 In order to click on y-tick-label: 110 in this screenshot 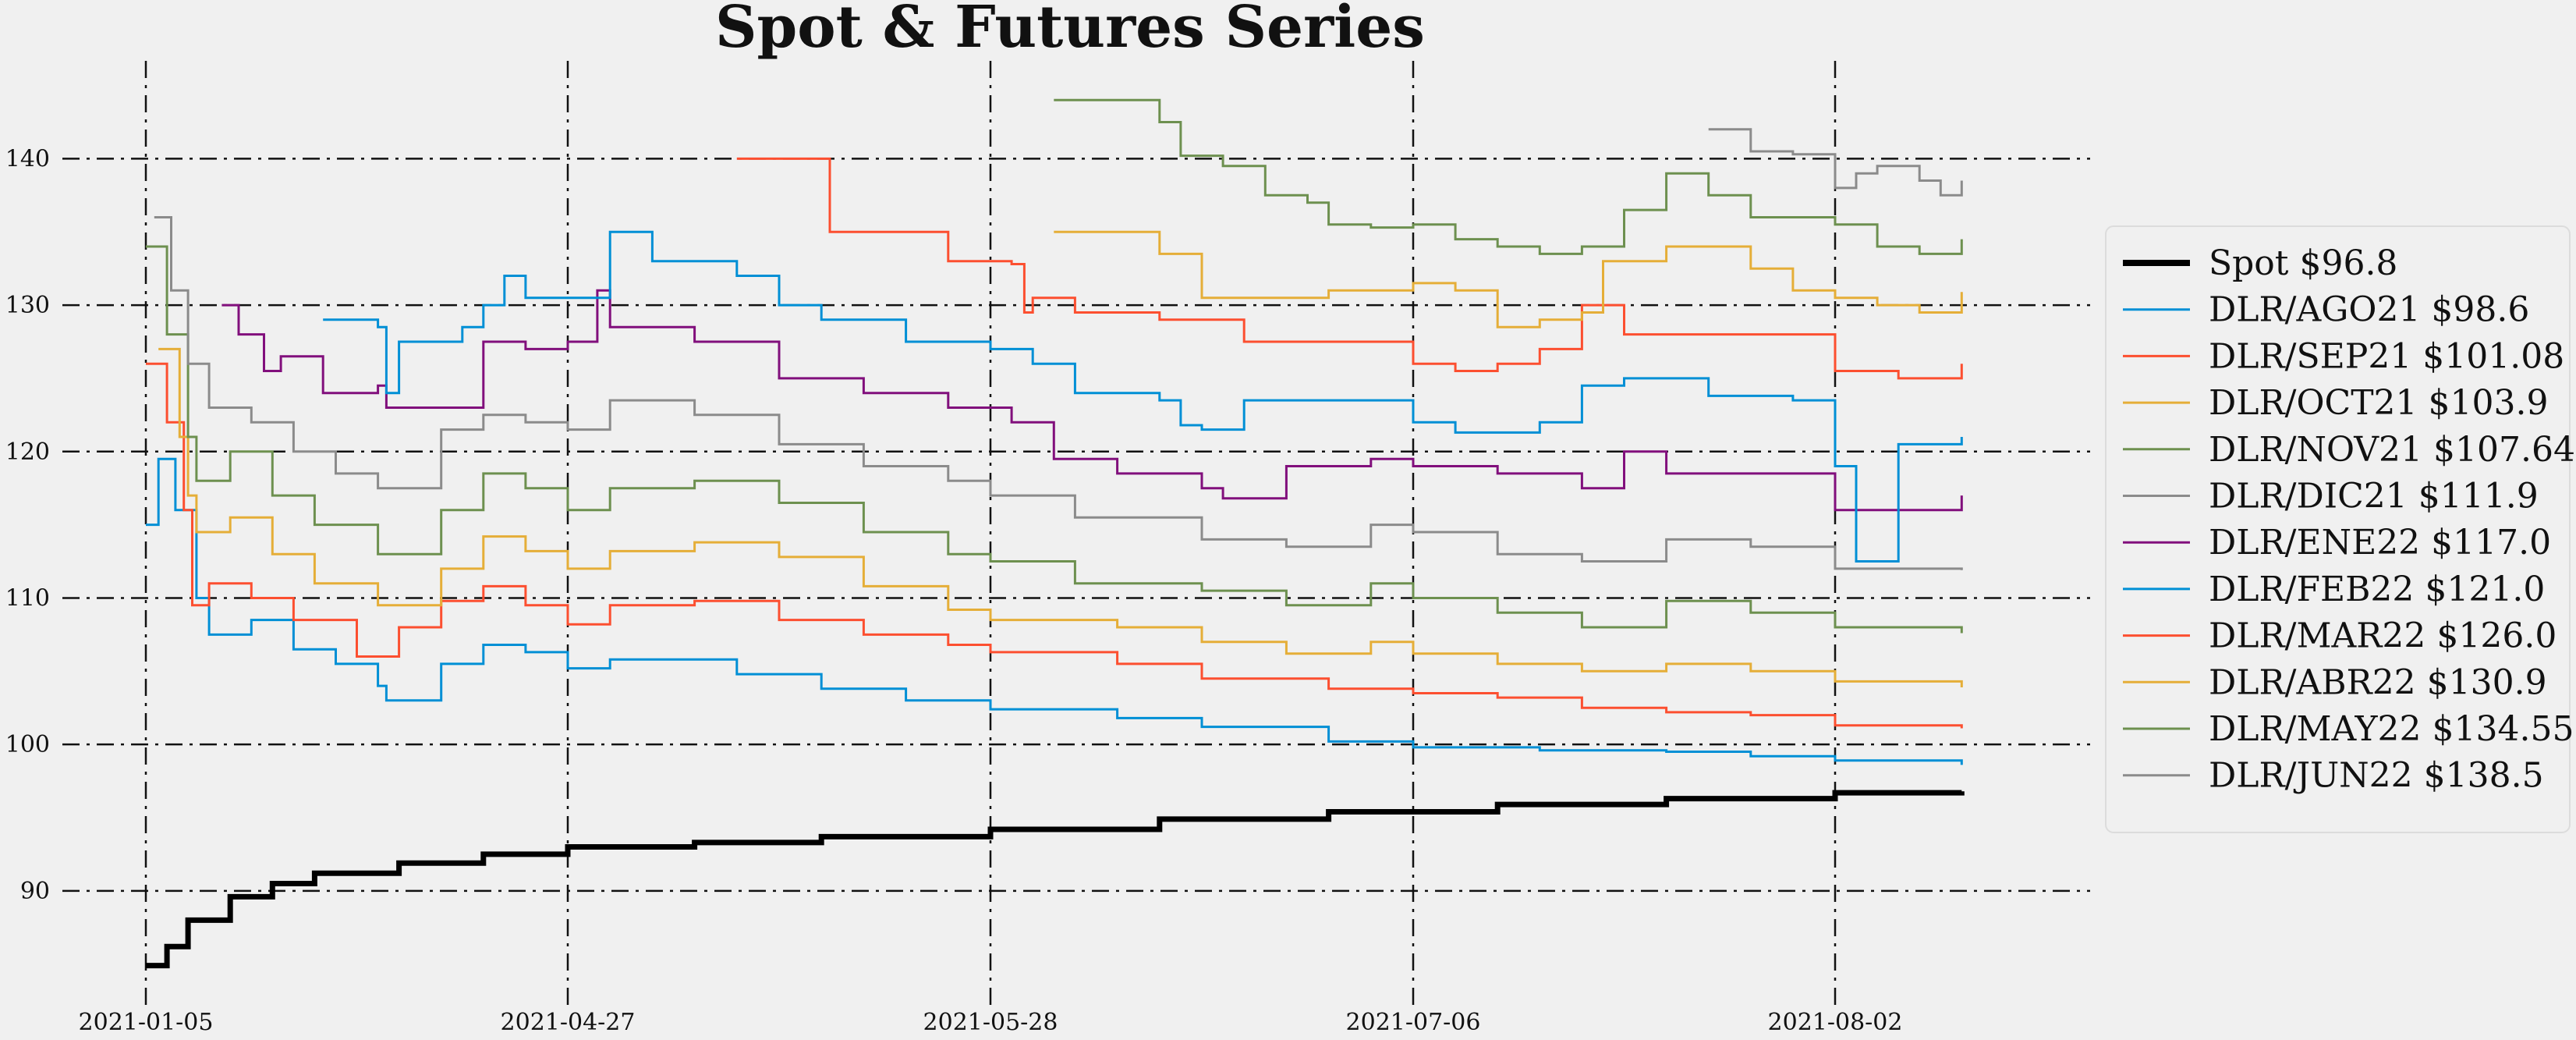, I will do `click(27, 598)`.